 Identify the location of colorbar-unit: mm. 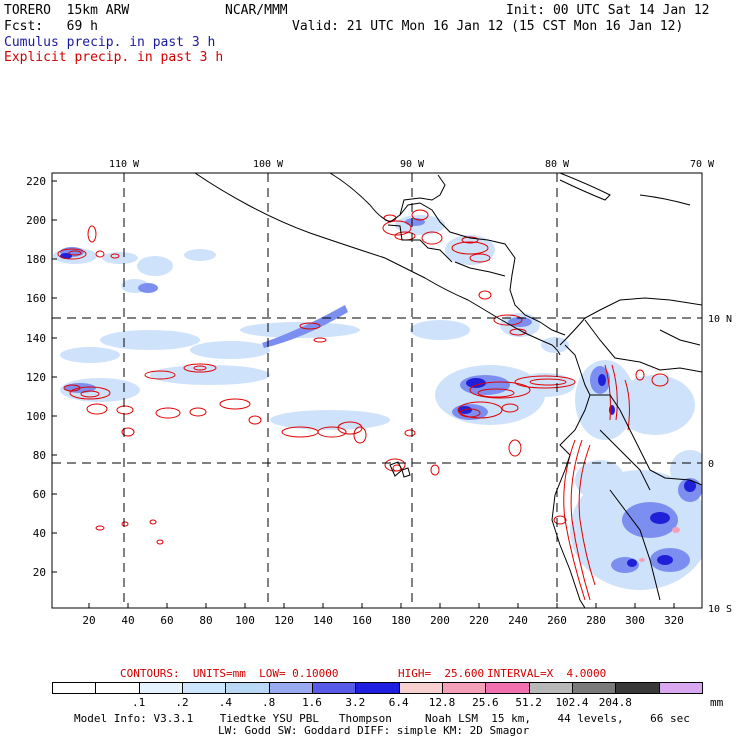
(717, 702).